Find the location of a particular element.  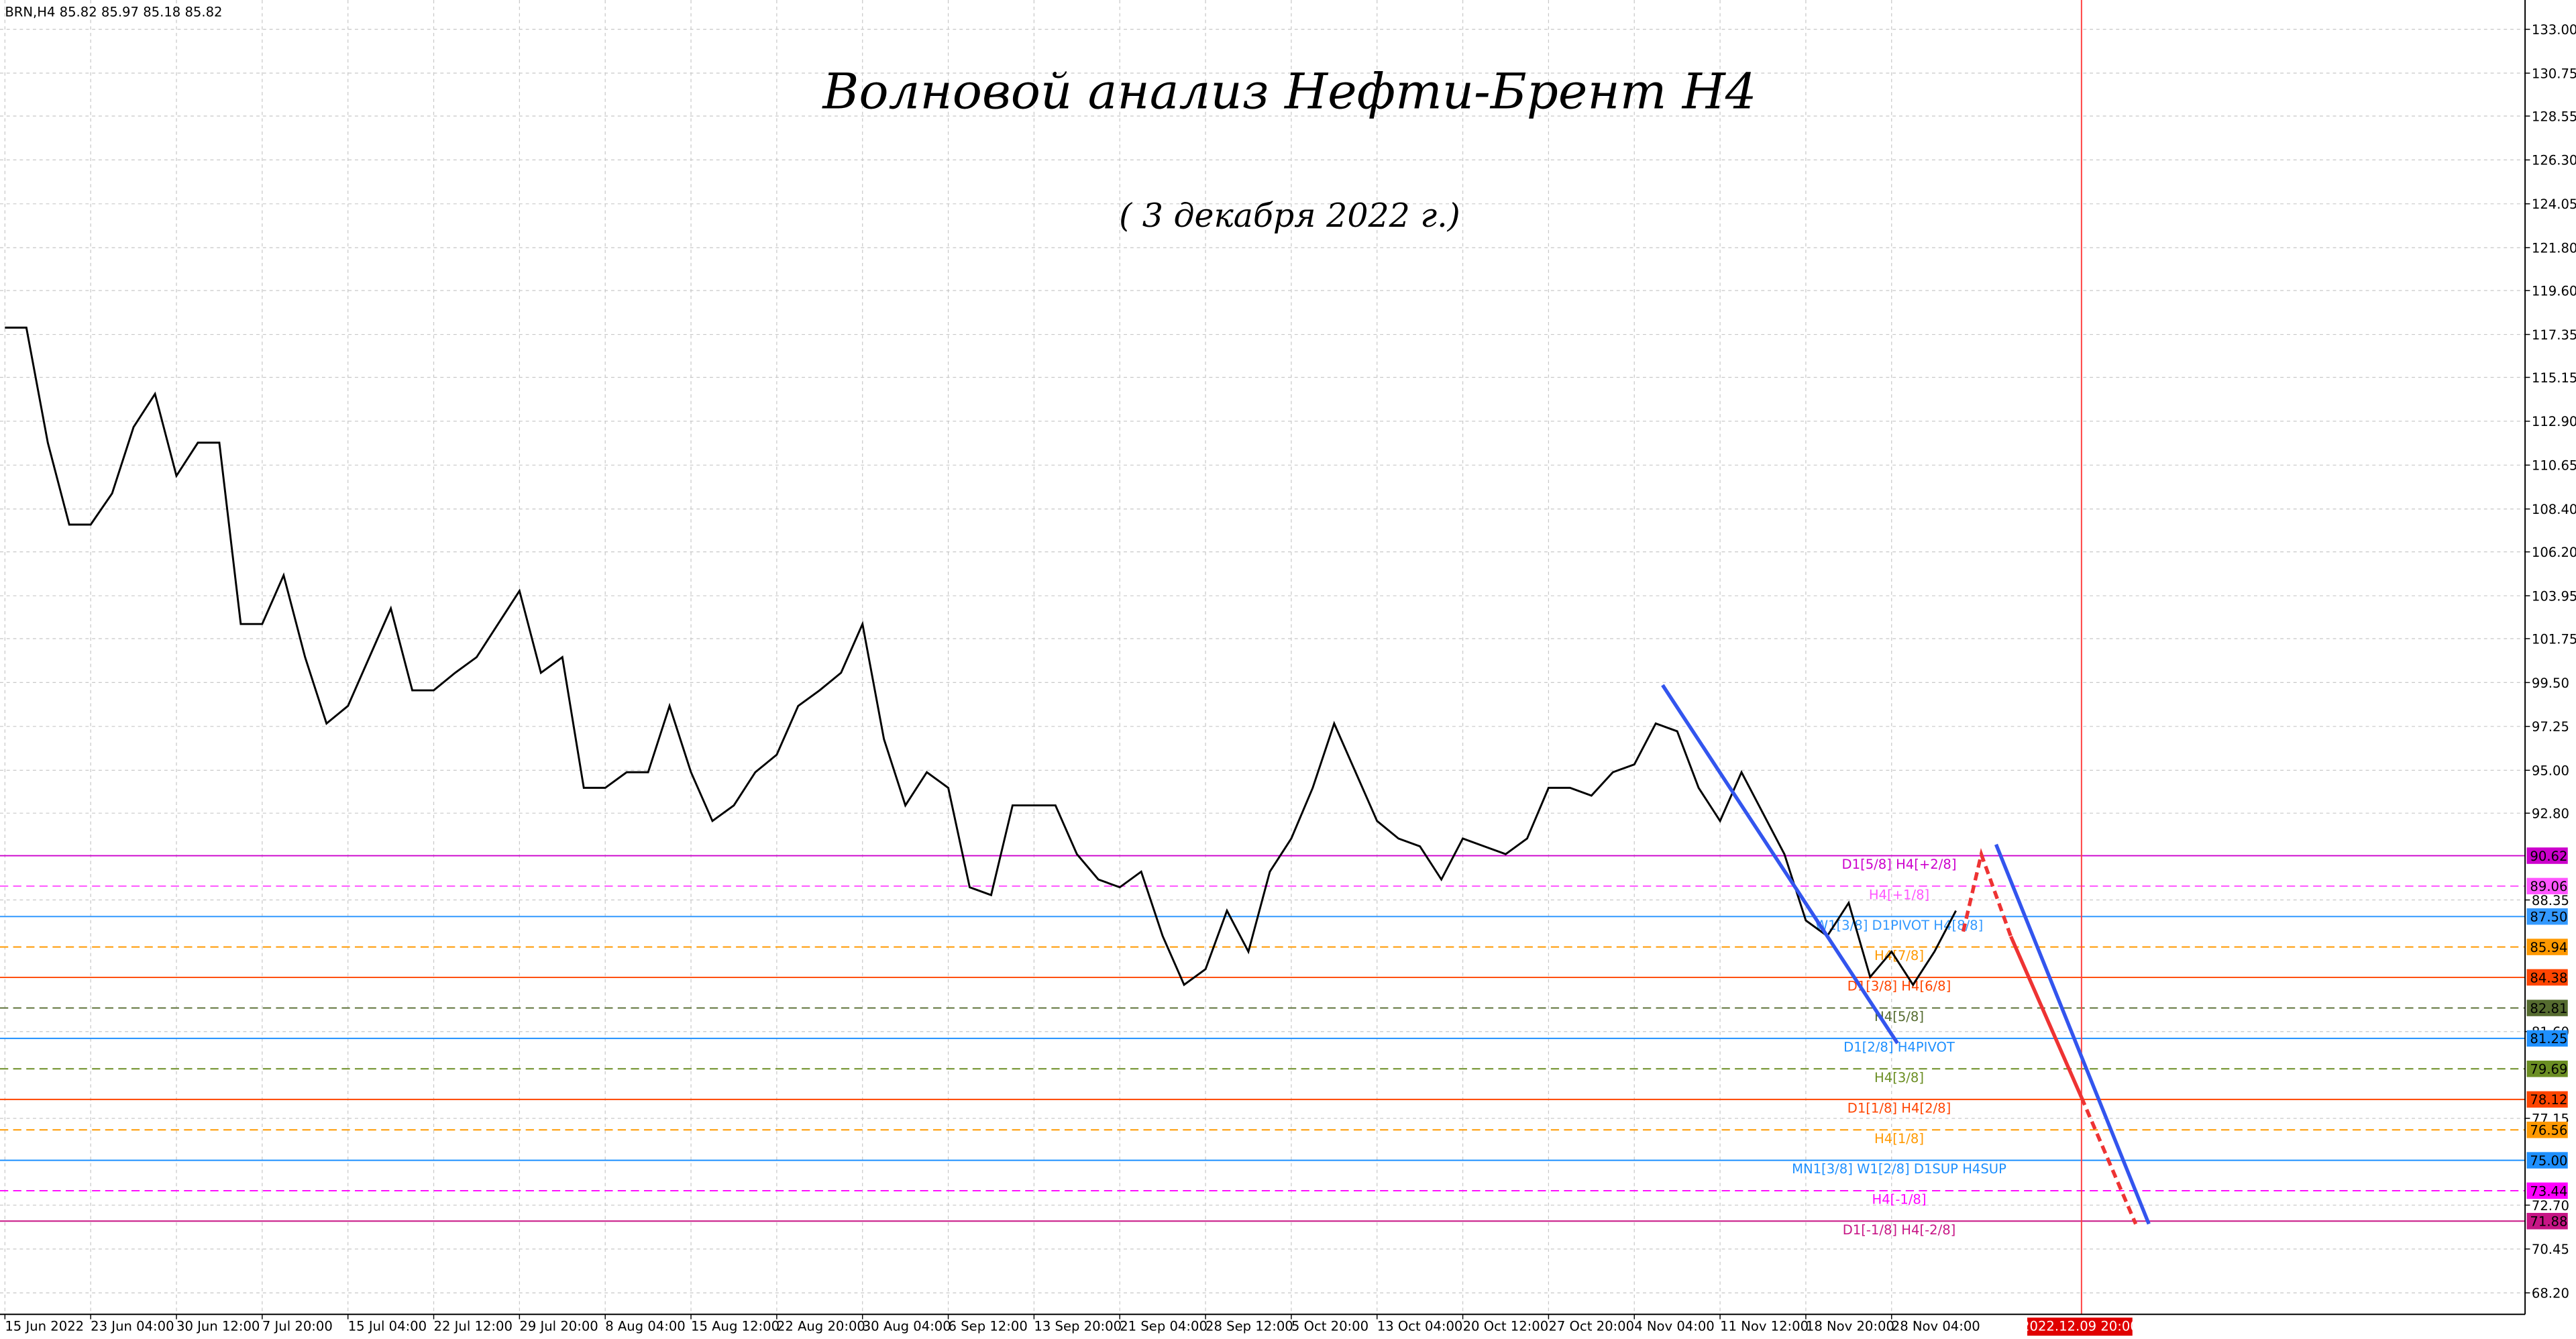

x-tick-label: 4 Nov 04:00 is located at coordinates (1674, 1326).